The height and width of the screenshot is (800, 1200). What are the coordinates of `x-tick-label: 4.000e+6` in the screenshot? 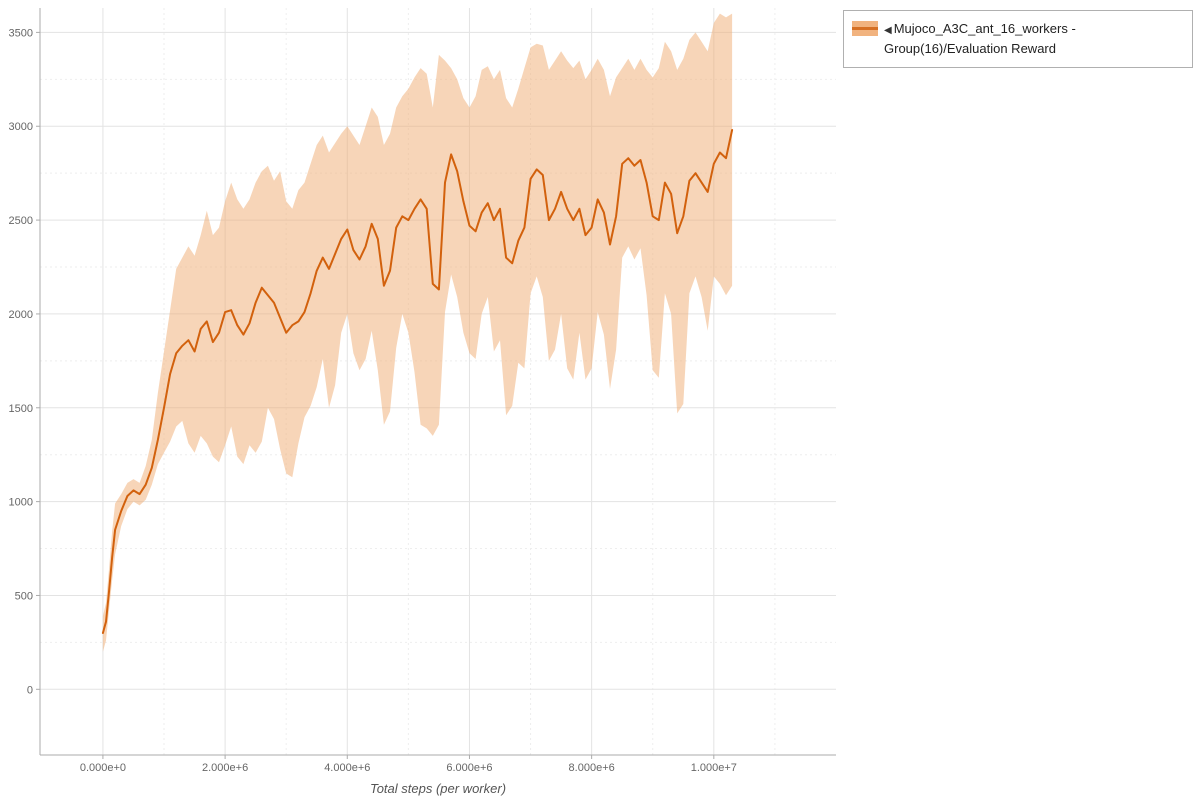 It's located at (347, 768).